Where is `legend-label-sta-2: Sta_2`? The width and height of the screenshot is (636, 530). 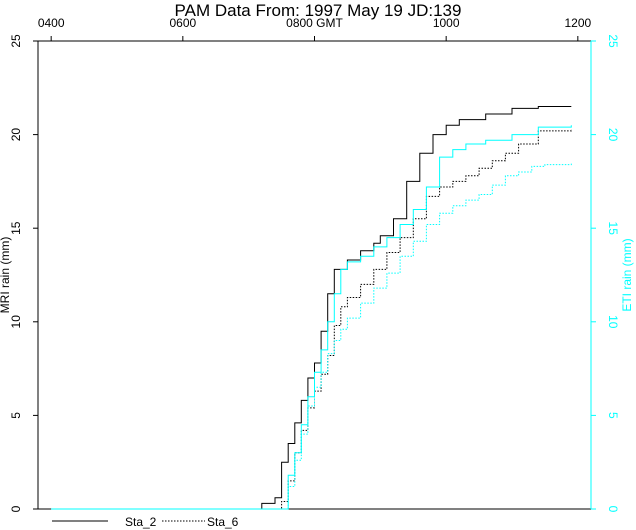
legend-label-sta-2: Sta_2 is located at coordinates (141, 522).